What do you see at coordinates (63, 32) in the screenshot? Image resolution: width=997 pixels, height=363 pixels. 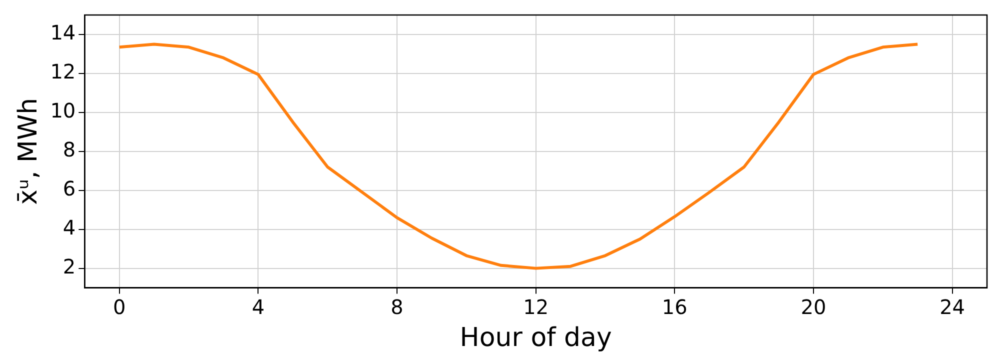 I see `y-tick-label: 14` at bounding box center [63, 32].